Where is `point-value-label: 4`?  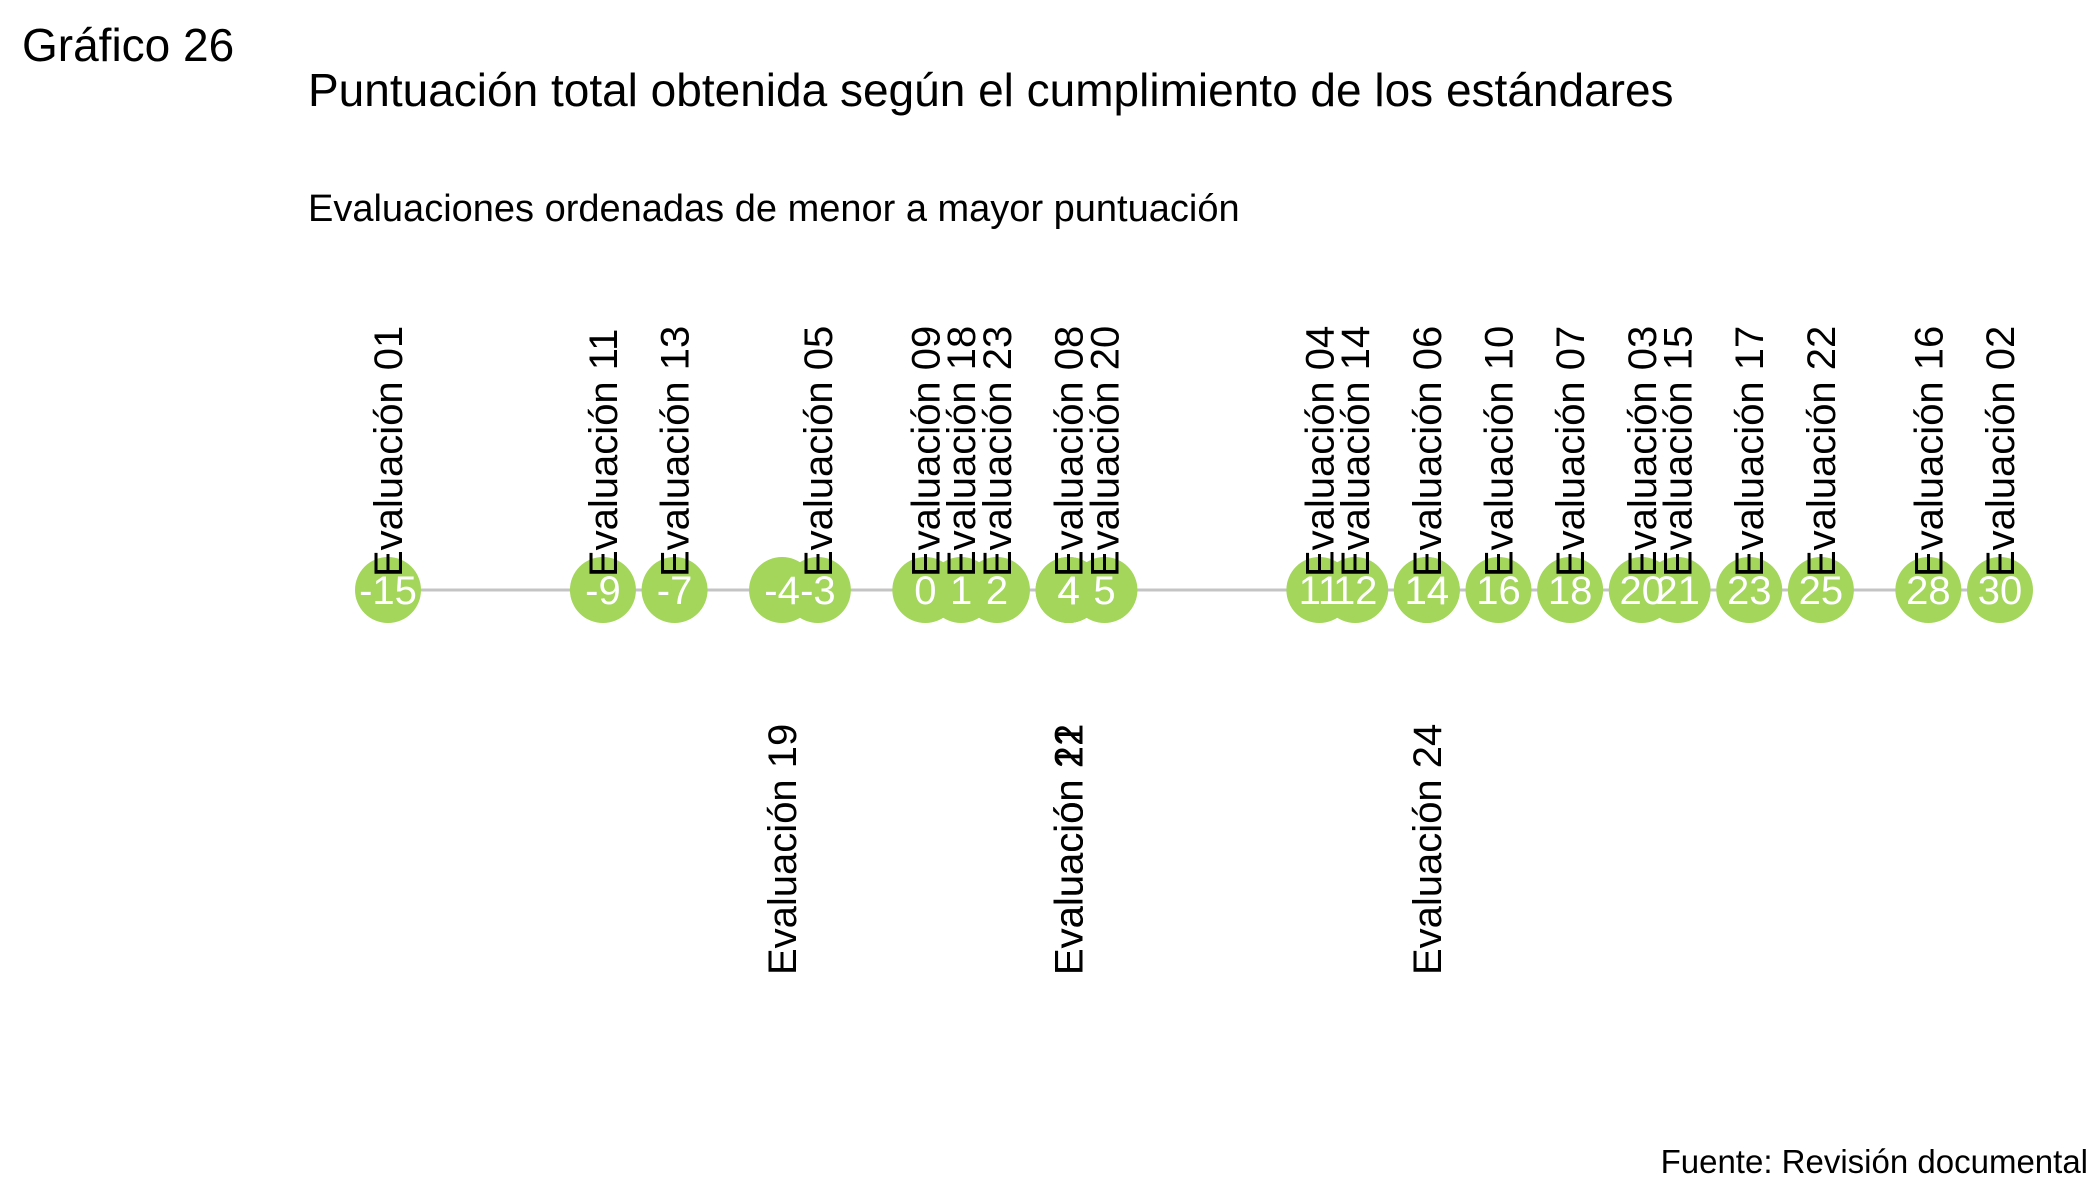
point-value-label: 4 is located at coordinates (1068, 591).